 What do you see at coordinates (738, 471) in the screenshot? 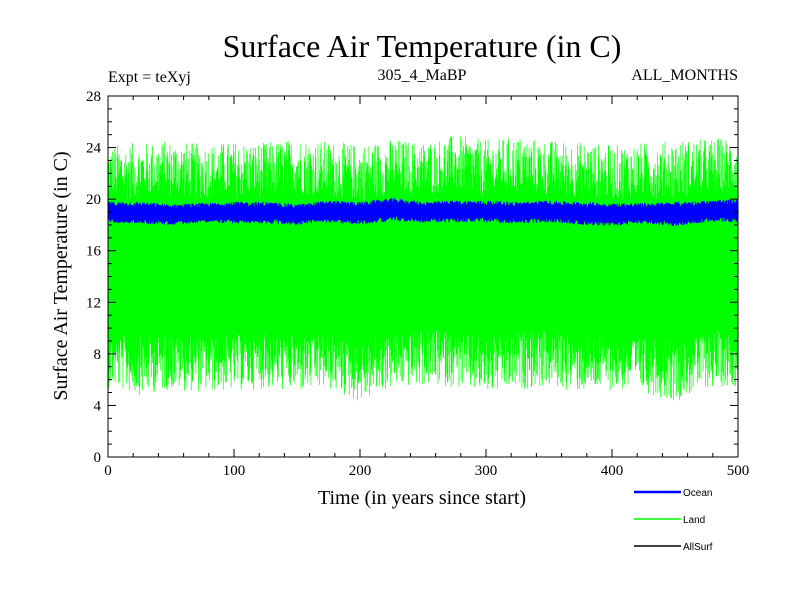
I see `x-tick-label: 500` at bounding box center [738, 471].